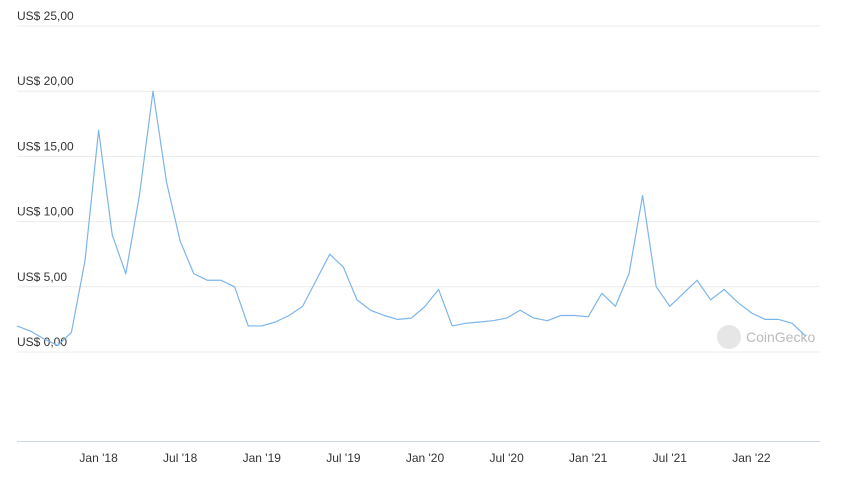  I want to click on x-tick-label: Jan '19, so click(262, 458).